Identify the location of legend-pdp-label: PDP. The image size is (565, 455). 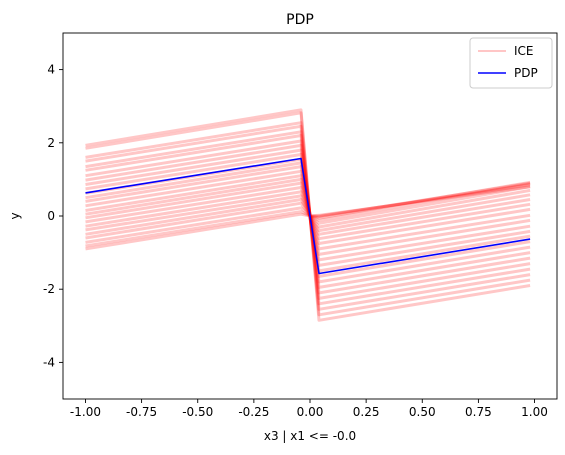
(526, 73).